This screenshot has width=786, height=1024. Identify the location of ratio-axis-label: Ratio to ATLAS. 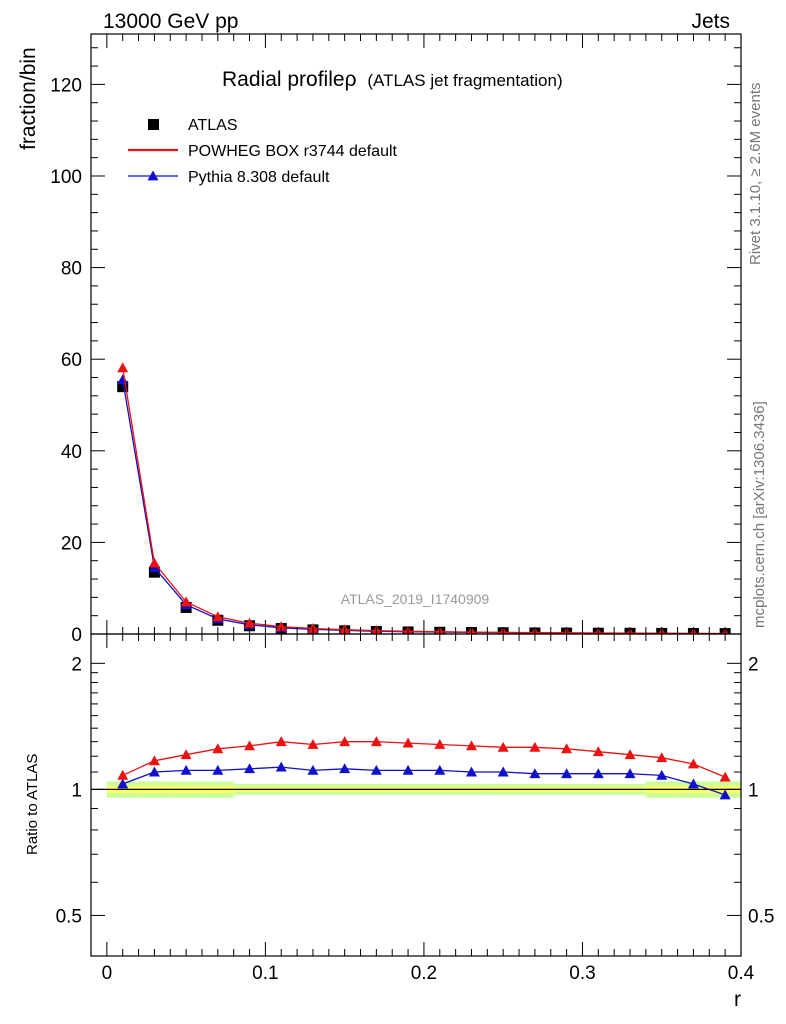
(32, 804).